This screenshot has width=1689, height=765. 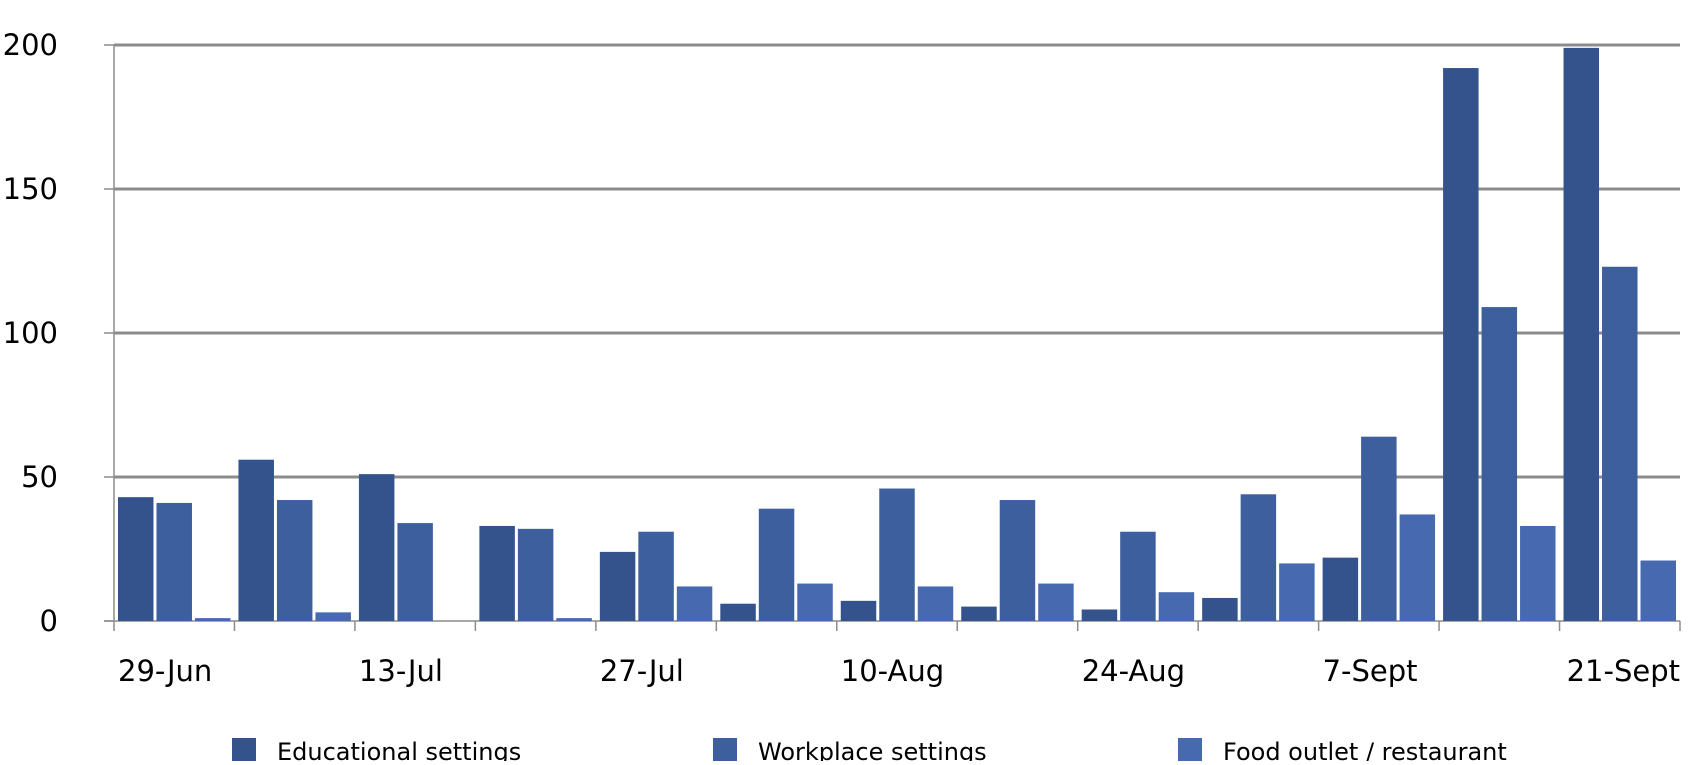 I want to click on x-tick-label: 27-Jul, so click(x=642, y=671).